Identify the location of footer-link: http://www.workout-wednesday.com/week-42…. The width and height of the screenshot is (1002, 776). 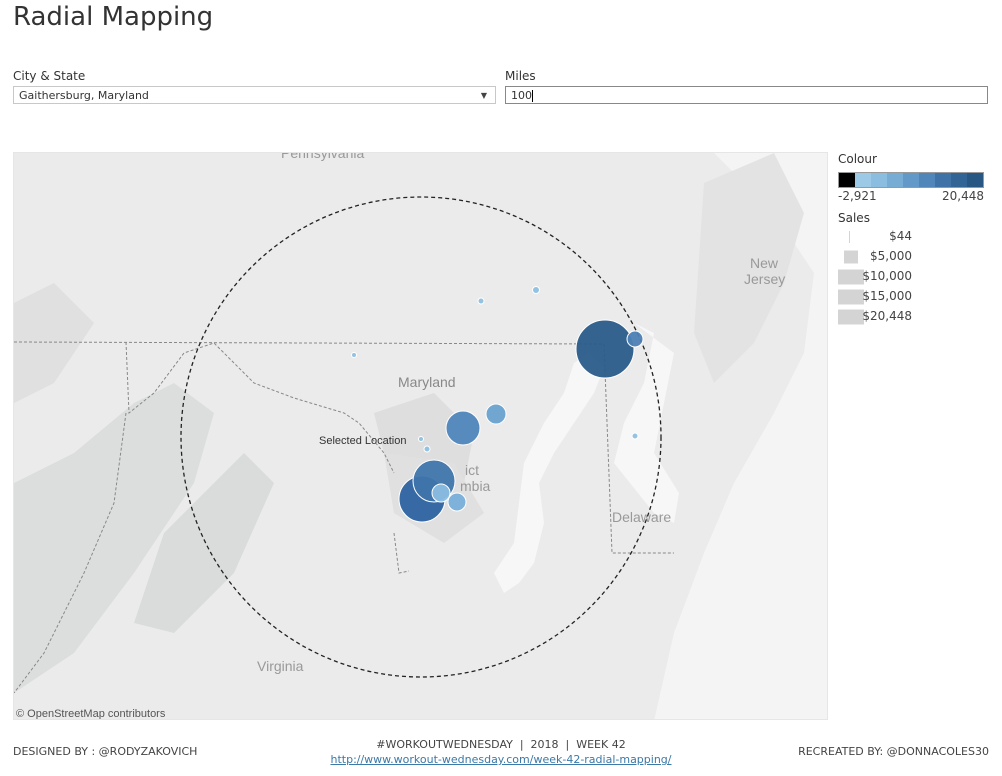
(501, 759).